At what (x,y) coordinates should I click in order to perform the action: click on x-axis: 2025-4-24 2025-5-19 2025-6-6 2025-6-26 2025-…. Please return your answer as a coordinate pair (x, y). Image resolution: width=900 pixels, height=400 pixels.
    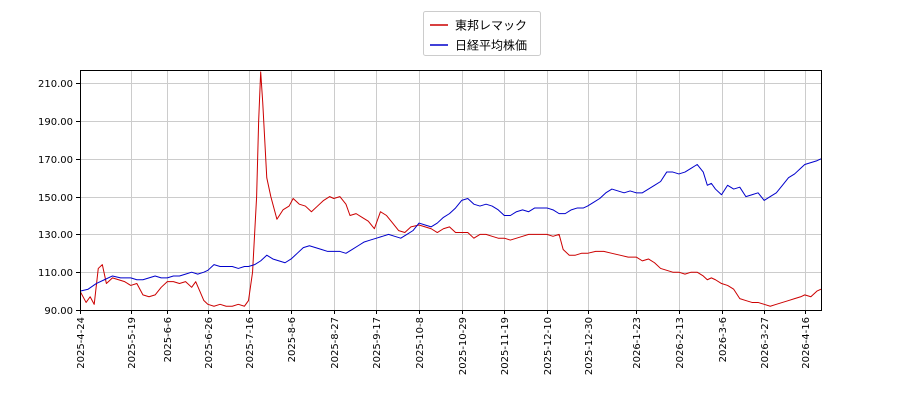
    Looking at the image, I should click on (444, 342).